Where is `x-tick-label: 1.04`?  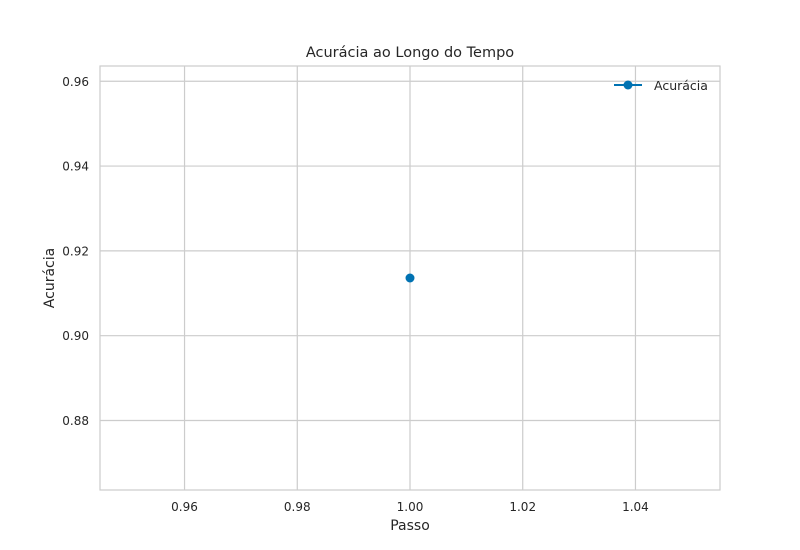 x-tick-label: 1.04 is located at coordinates (635, 507).